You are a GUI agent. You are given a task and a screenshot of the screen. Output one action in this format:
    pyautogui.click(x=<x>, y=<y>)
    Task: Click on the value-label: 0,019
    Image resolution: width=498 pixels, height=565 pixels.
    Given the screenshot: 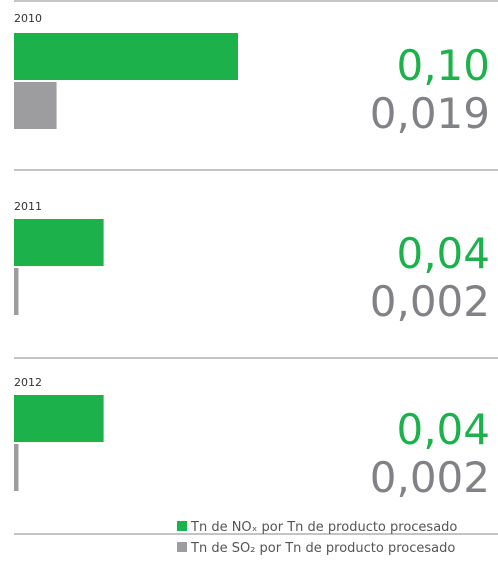 What is the action you would take?
    pyautogui.click(x=430, y=113)
    